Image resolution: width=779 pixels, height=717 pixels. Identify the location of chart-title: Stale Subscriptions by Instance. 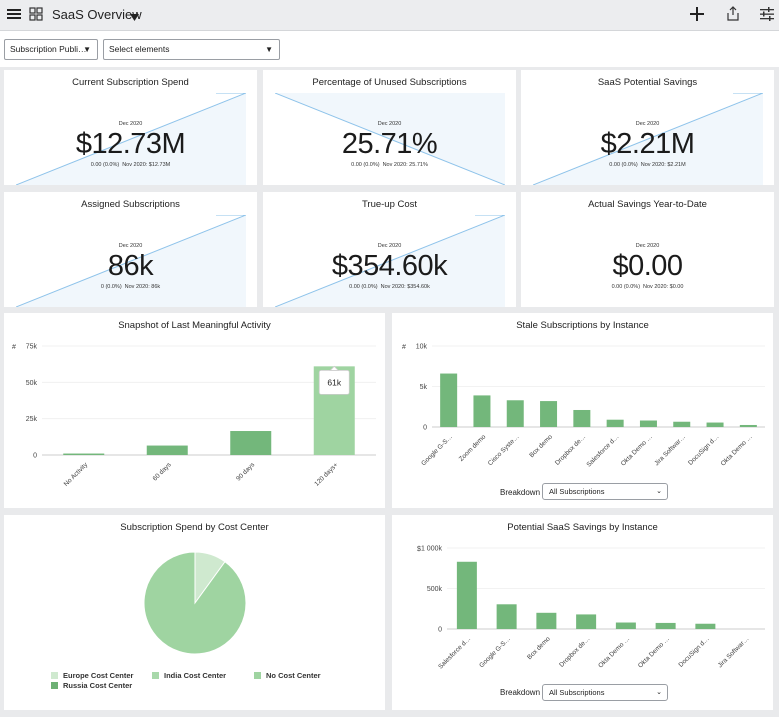
(582, 325).